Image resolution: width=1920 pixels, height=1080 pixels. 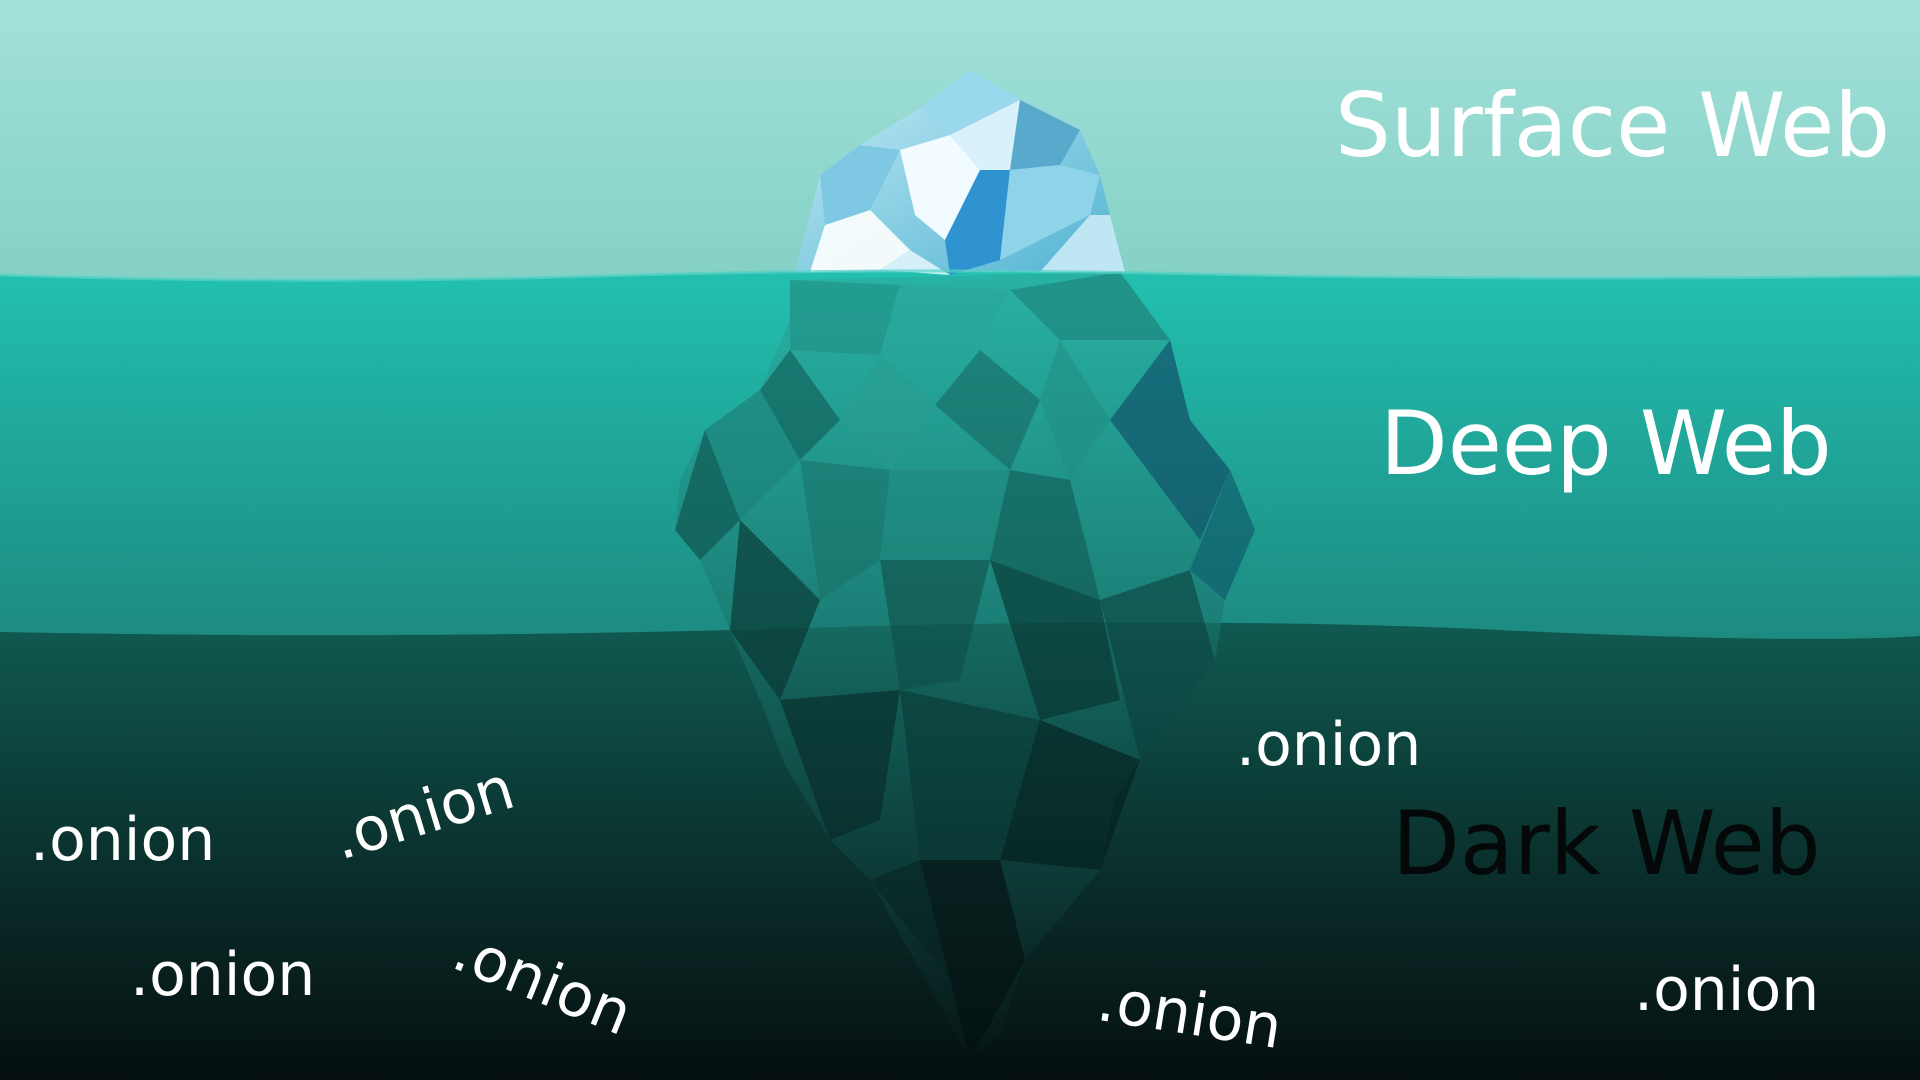 I want to click on iceberg-tip, so click(x=960, y=172).